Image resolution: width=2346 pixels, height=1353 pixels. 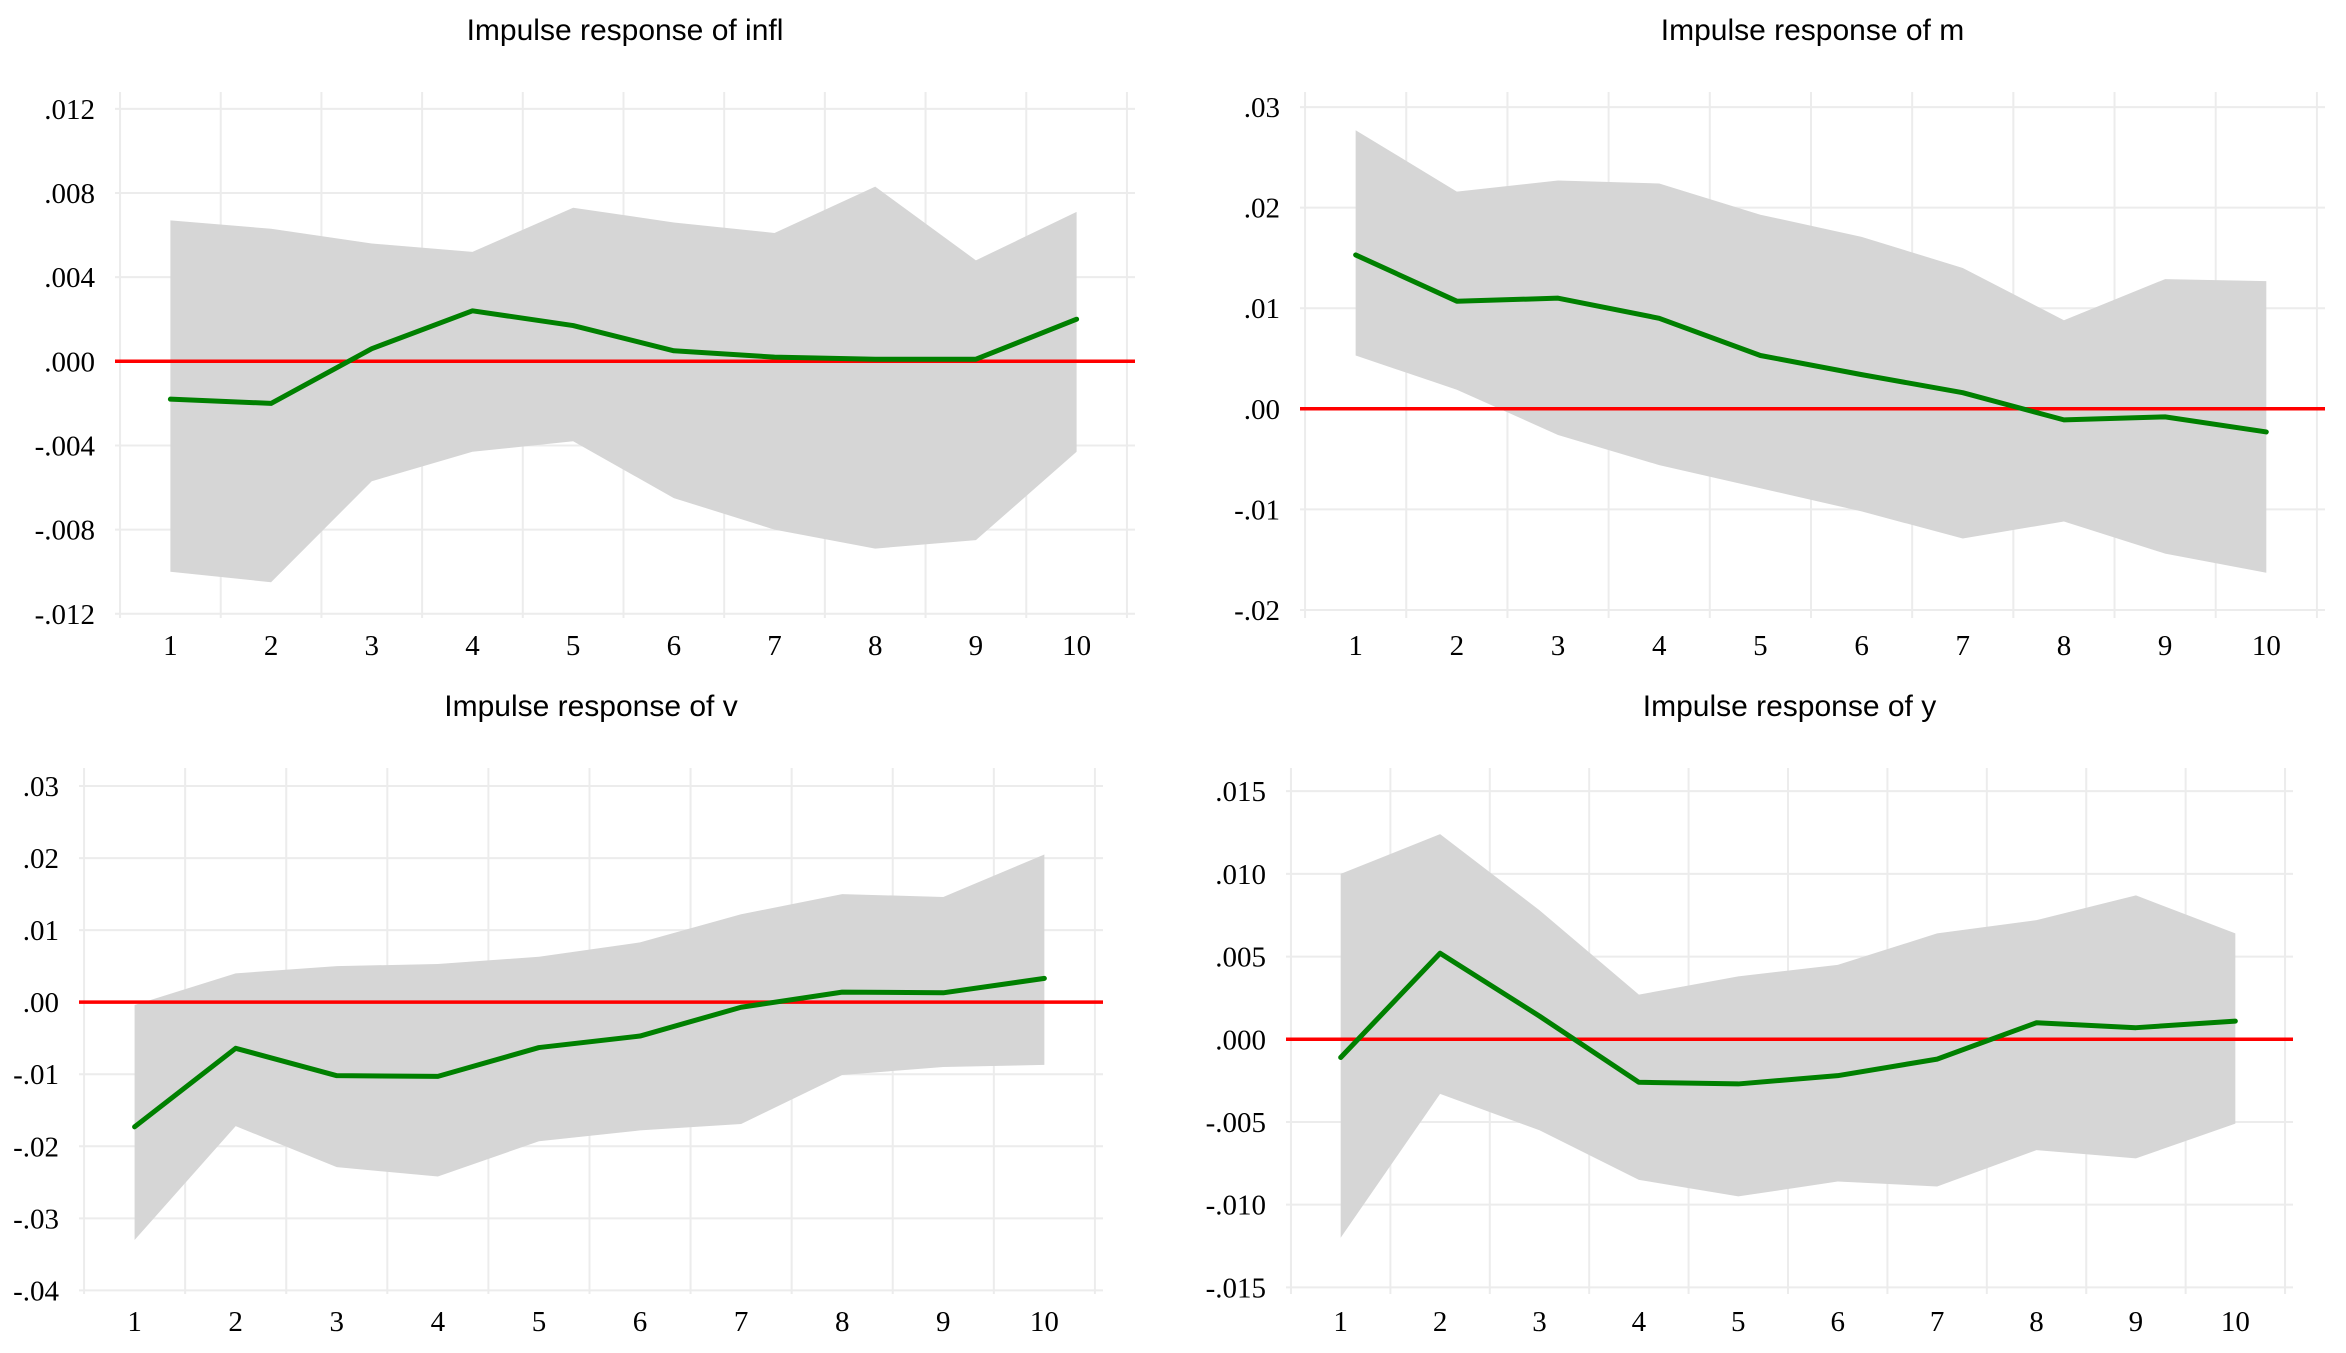 I want to click on y-axis-tick-label: -.008, so click(x=65, y=531).